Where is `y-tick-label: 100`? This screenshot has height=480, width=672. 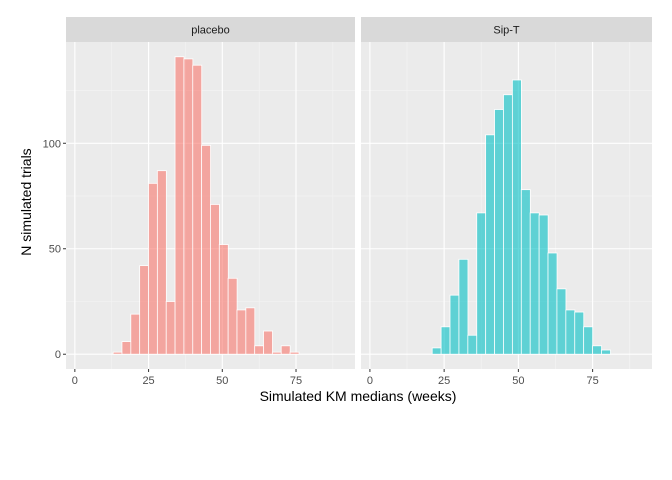
y-tick-label: 100 is located at coordinates (52, 144).